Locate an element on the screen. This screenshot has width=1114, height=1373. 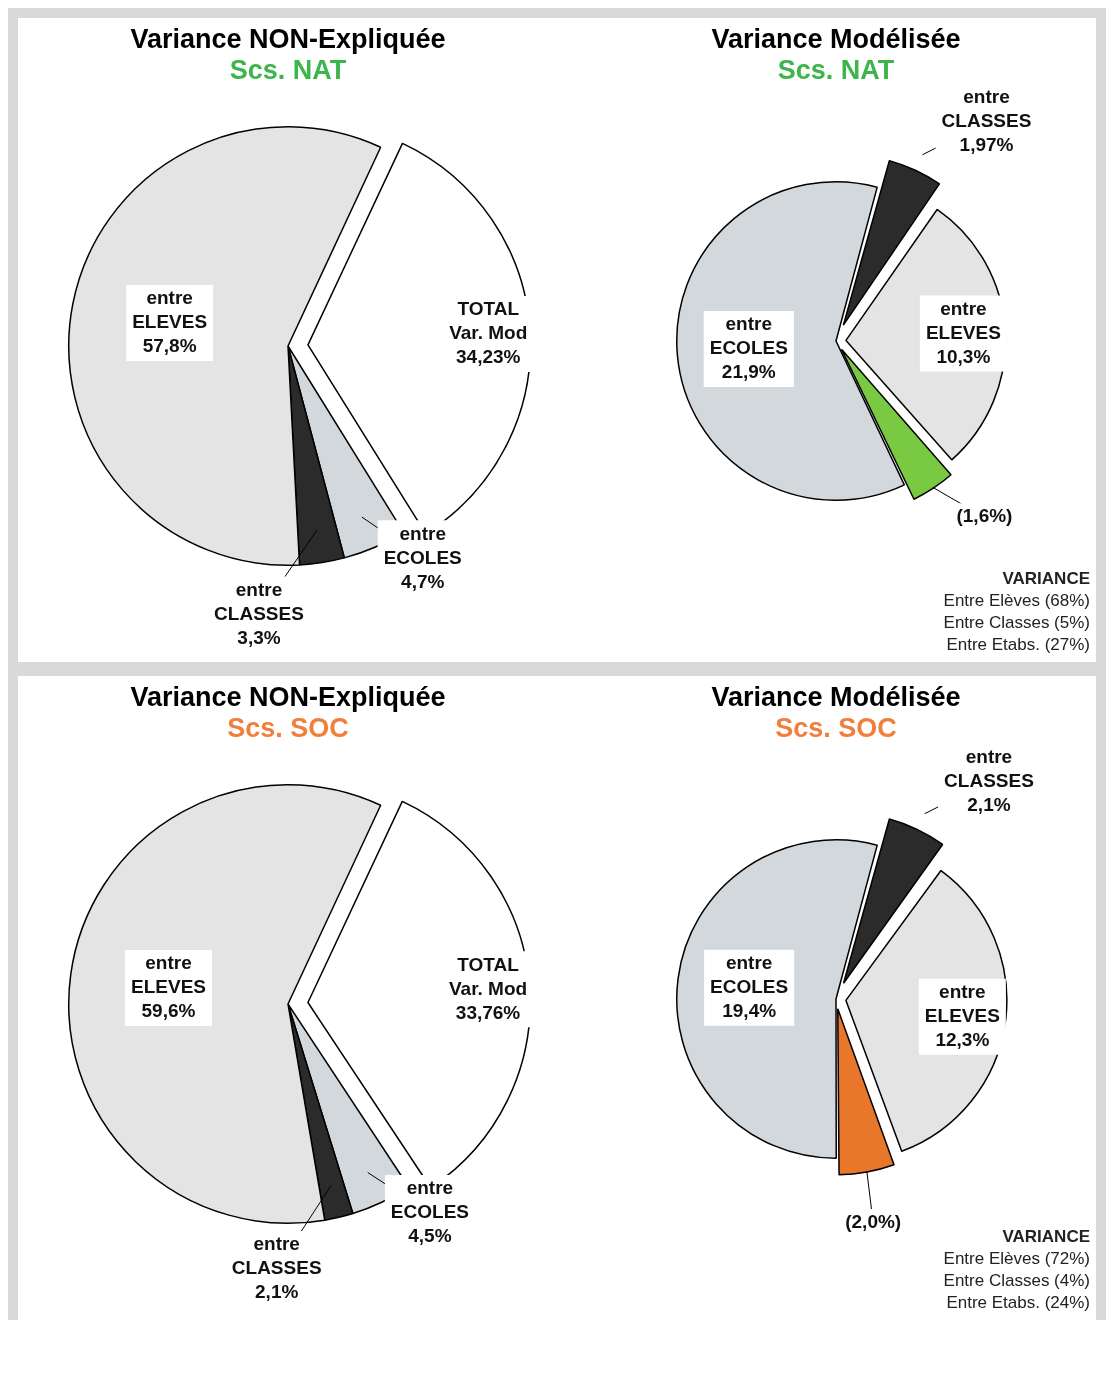
data-label: 33,76% is located at coordinates (488, 1012).